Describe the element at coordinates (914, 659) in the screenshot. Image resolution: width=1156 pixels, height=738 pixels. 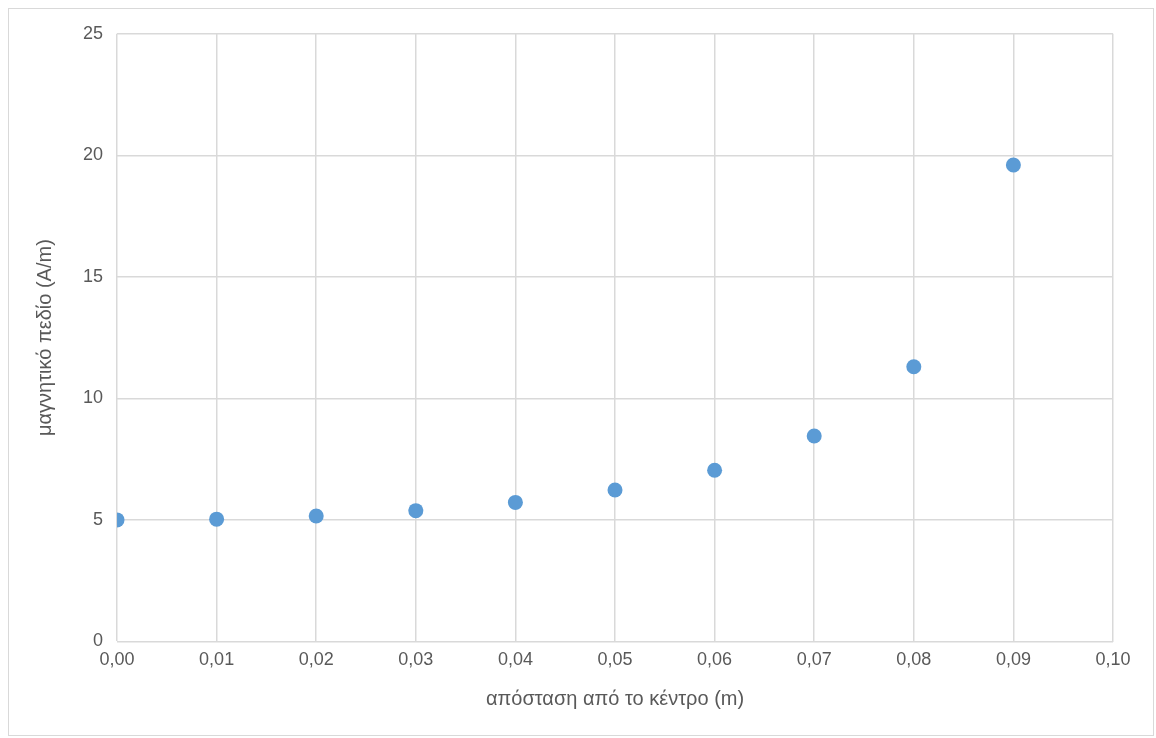
I see `x-tick-label: 0,08` at that location.